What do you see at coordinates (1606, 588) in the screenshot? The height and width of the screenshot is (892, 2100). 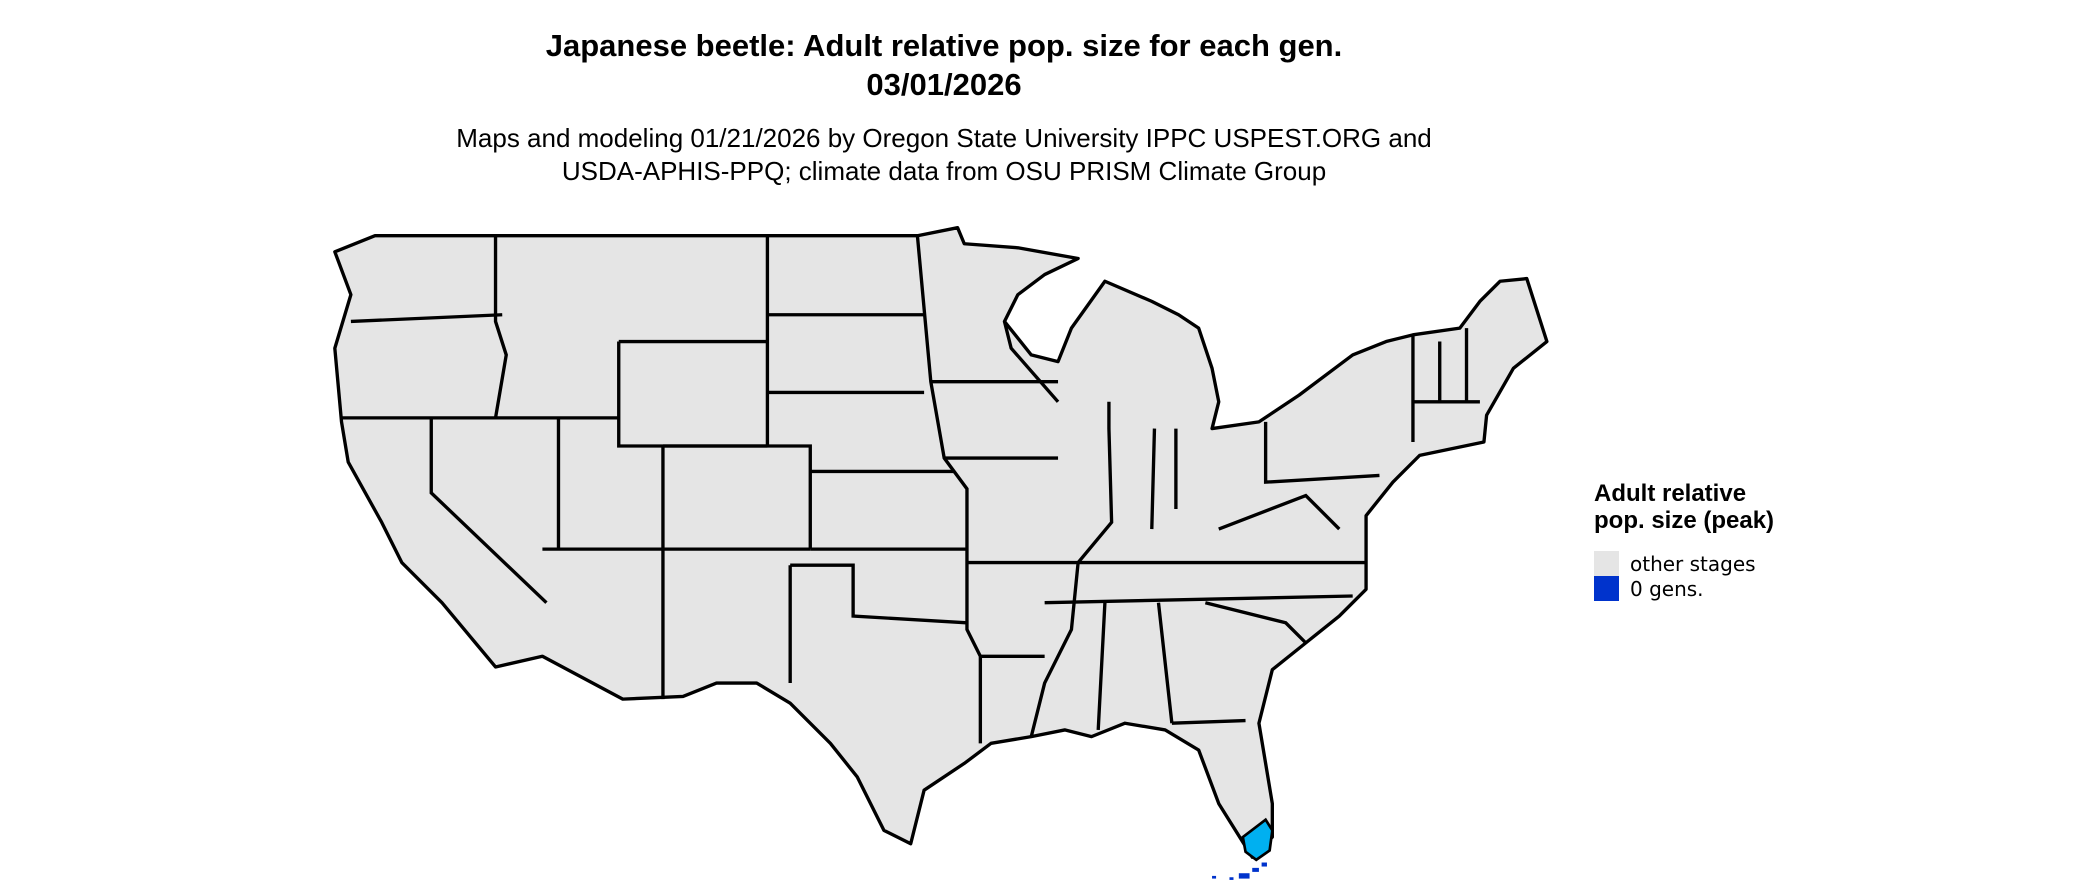 I see `legend-swatch-0-gens` at bounding box center [1606, 588].